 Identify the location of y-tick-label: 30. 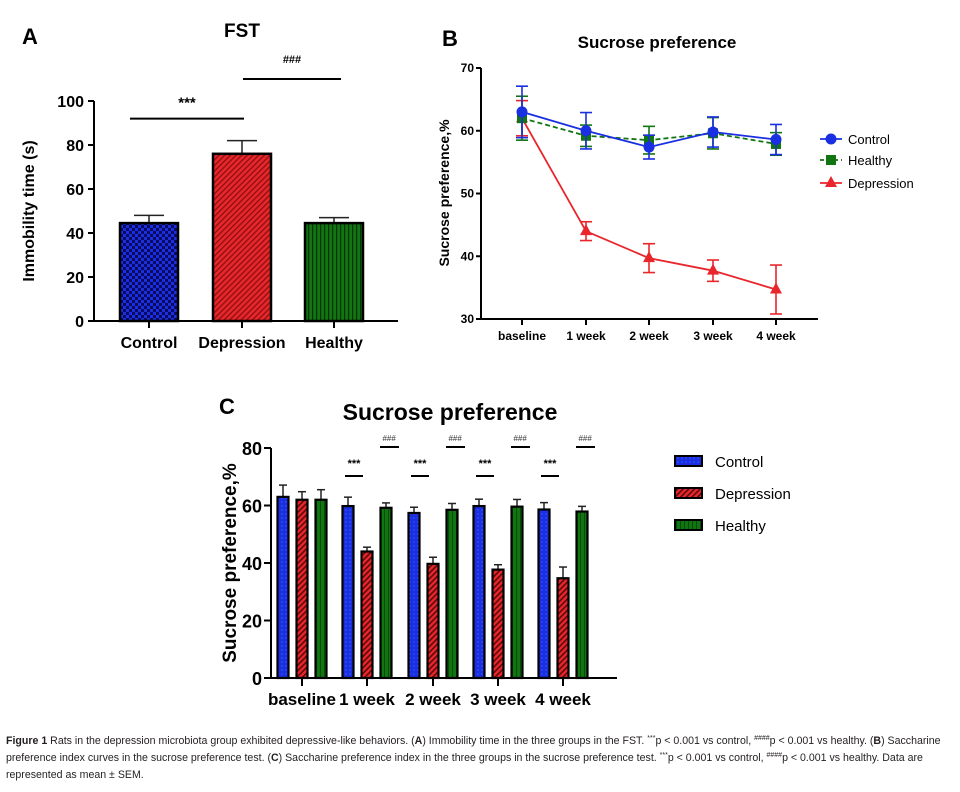
(468, 319).